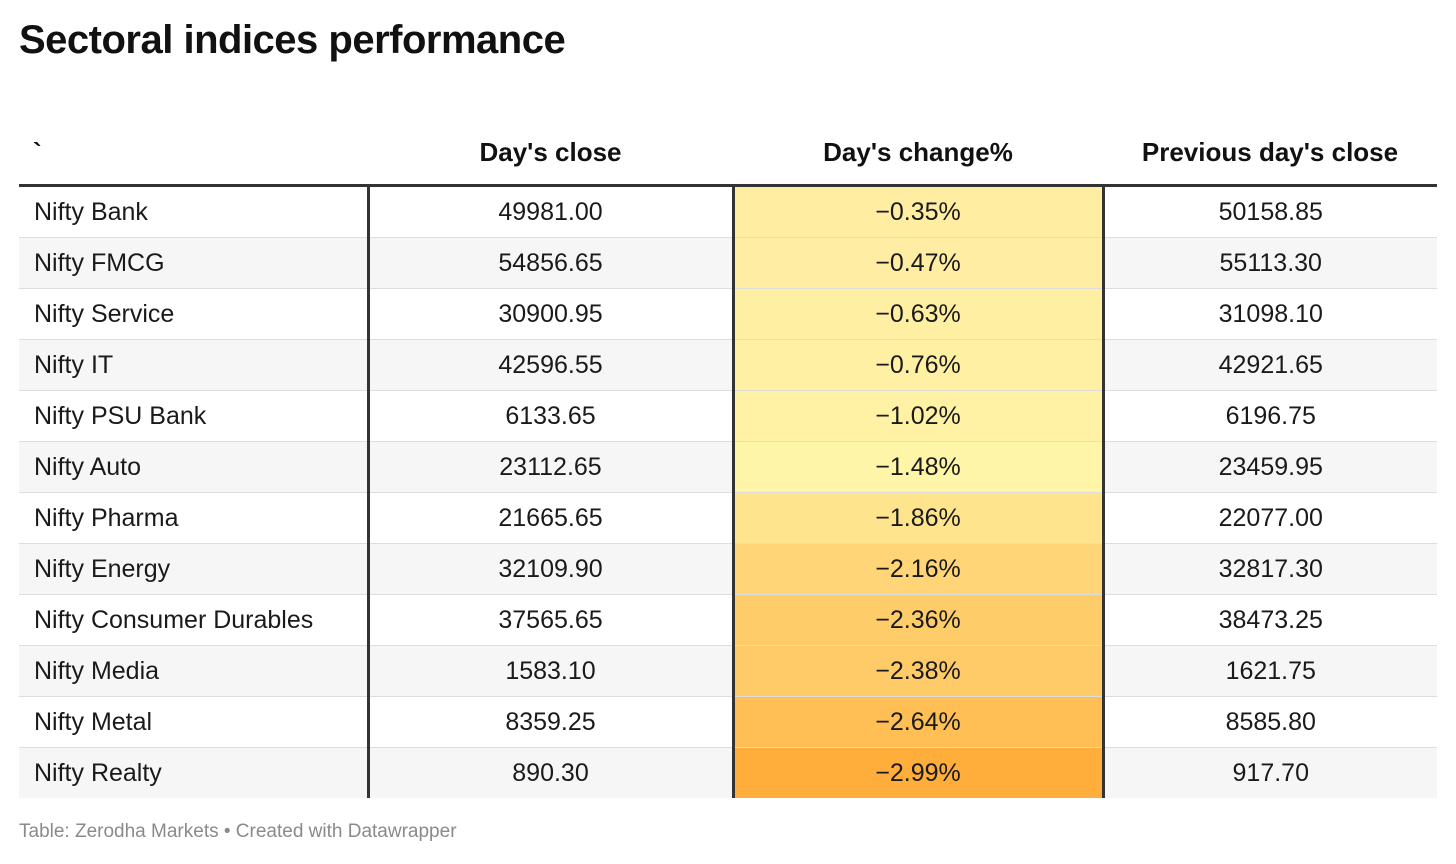 The height and width of the screenshot is (864, 1456). I want to click on cell-days-close: 890.30, so click(551, 772).